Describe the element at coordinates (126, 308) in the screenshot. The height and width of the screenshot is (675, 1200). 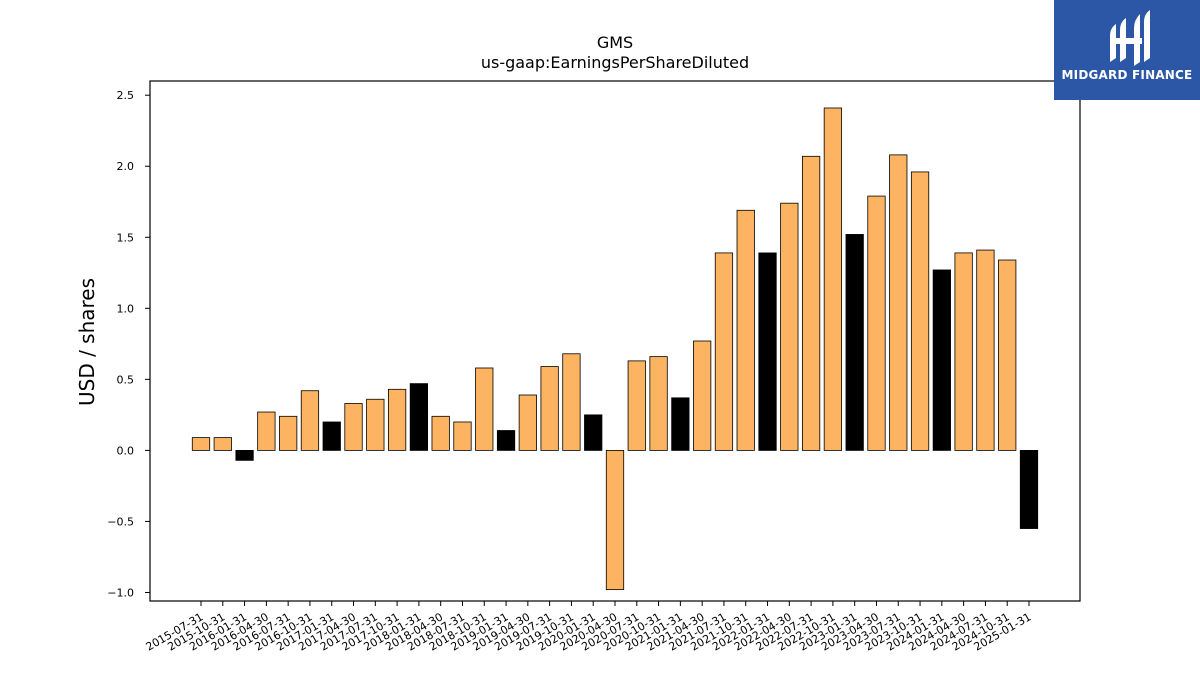
I see `y-tick-label: 1.0` at that location.